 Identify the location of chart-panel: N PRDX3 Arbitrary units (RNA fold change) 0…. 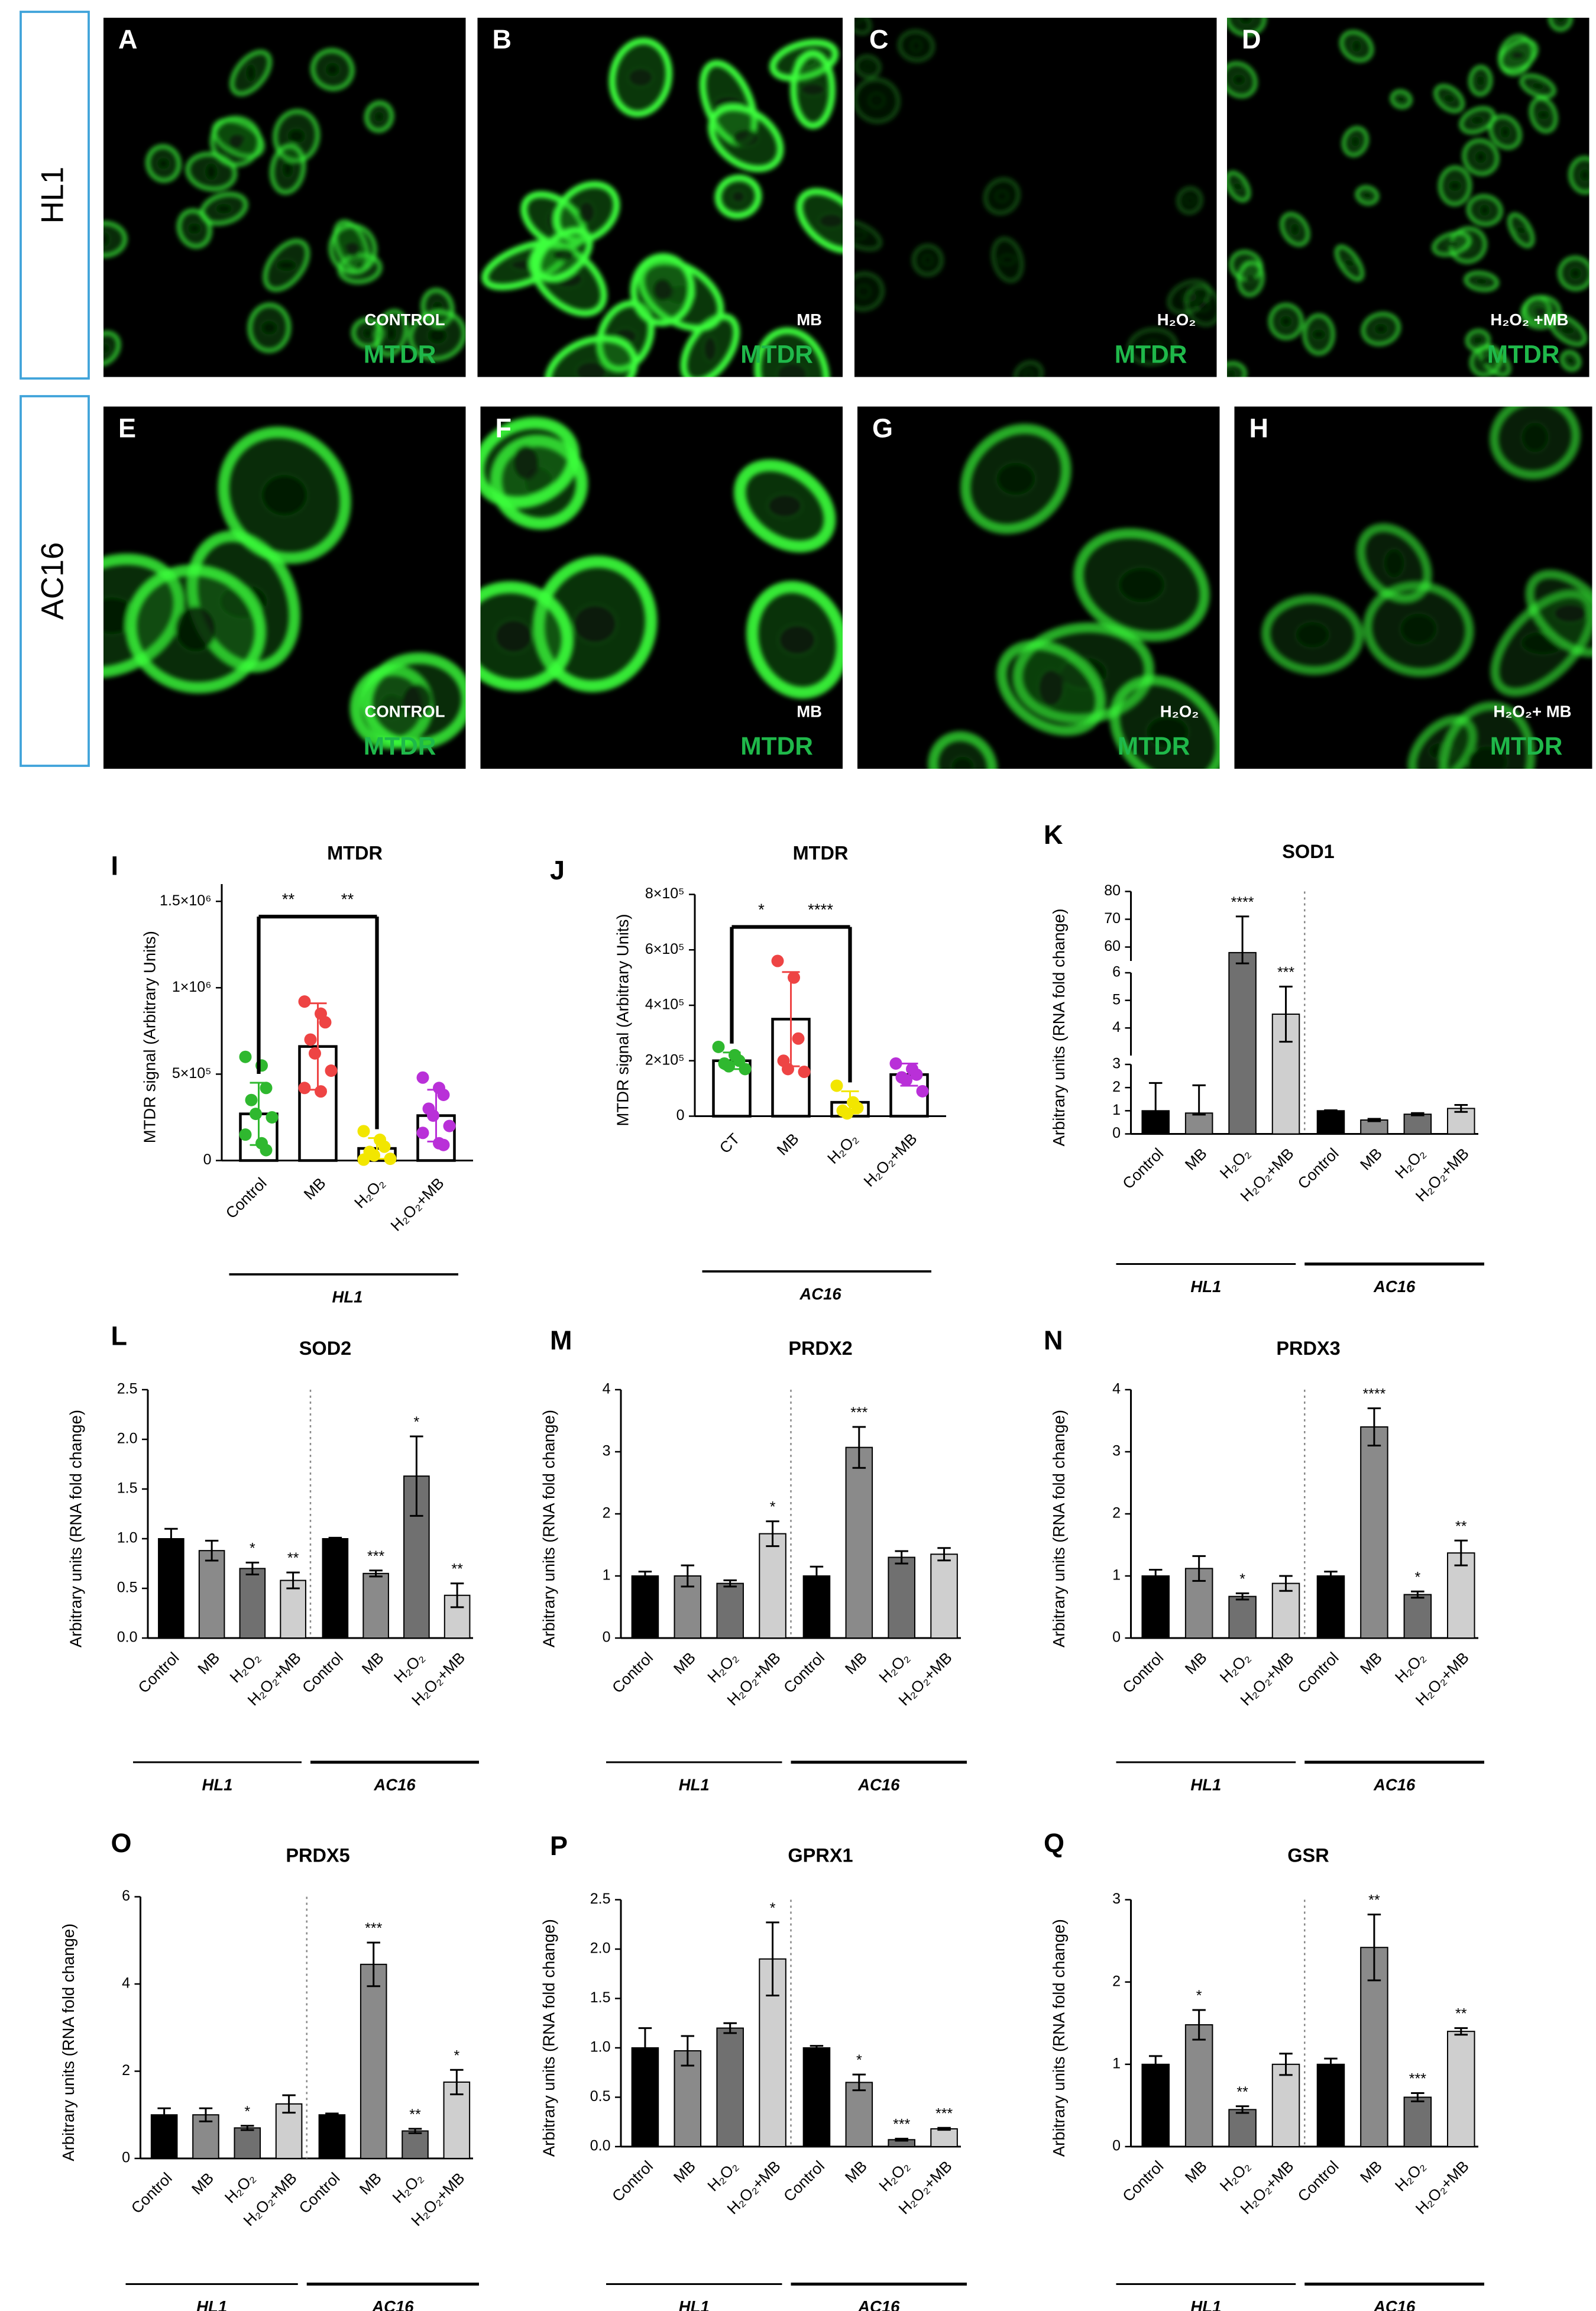
(1264, 1559).